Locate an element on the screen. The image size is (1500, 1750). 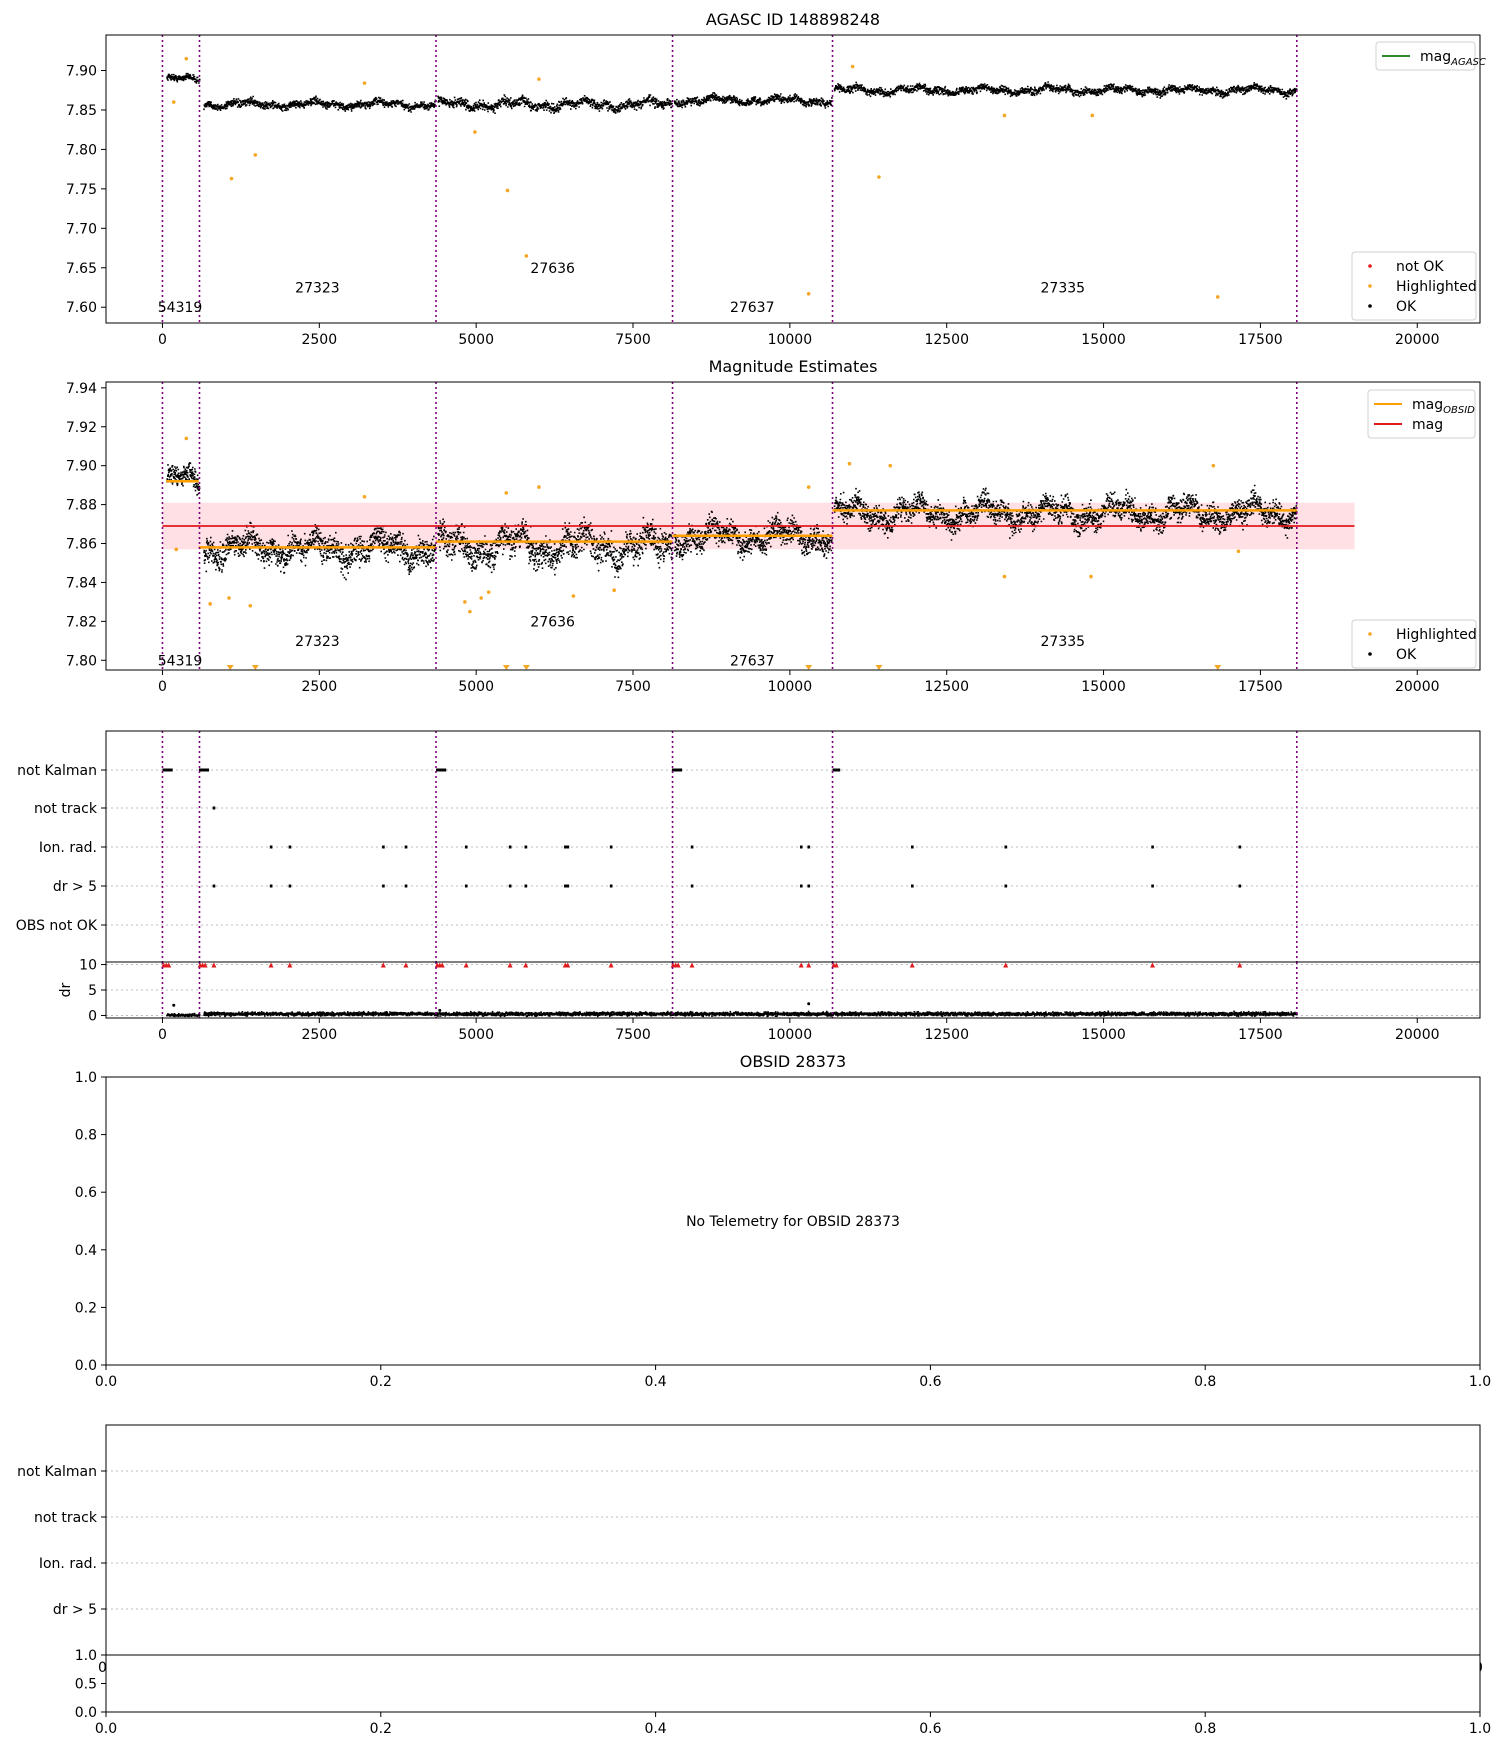
obsid-label: 27335 is located at coordinates (1063, 642).